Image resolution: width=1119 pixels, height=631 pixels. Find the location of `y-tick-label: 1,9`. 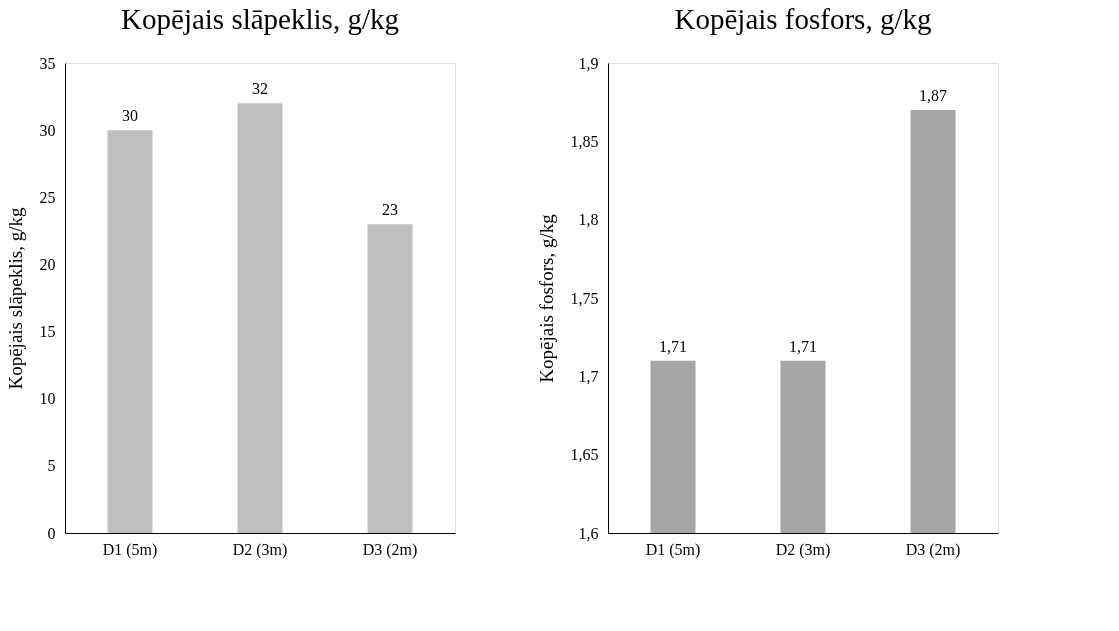

y-tick-label: 1,9 is located at coordinates (588, 63).